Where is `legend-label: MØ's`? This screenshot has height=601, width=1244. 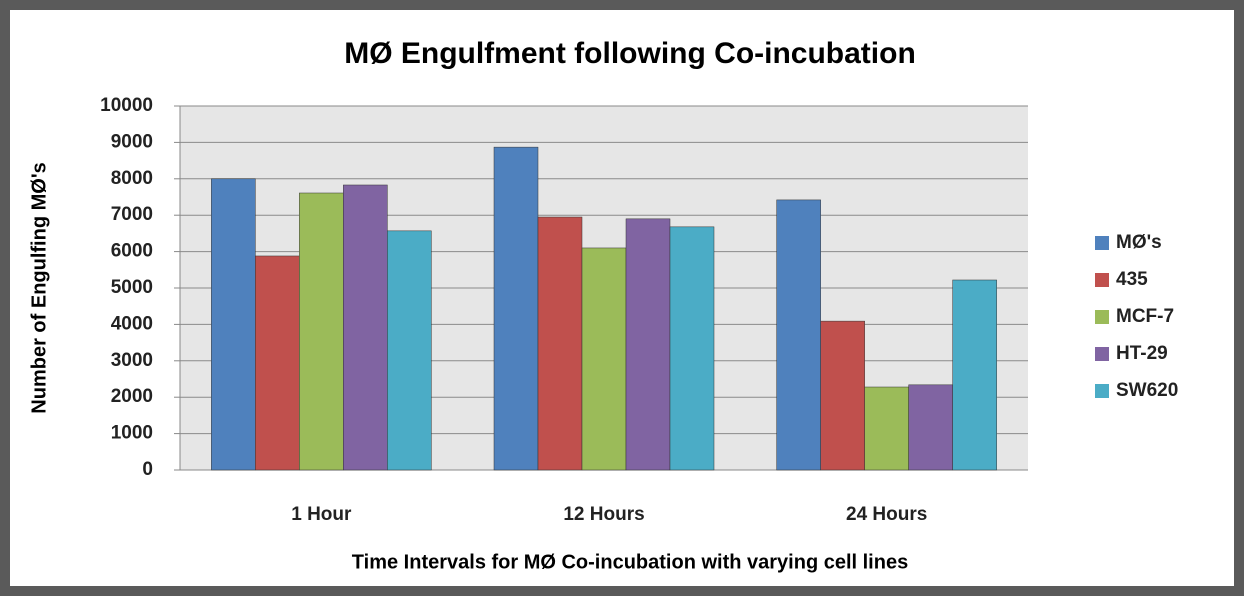
legend-label: MØ's is located at coordinates (1139, 242).